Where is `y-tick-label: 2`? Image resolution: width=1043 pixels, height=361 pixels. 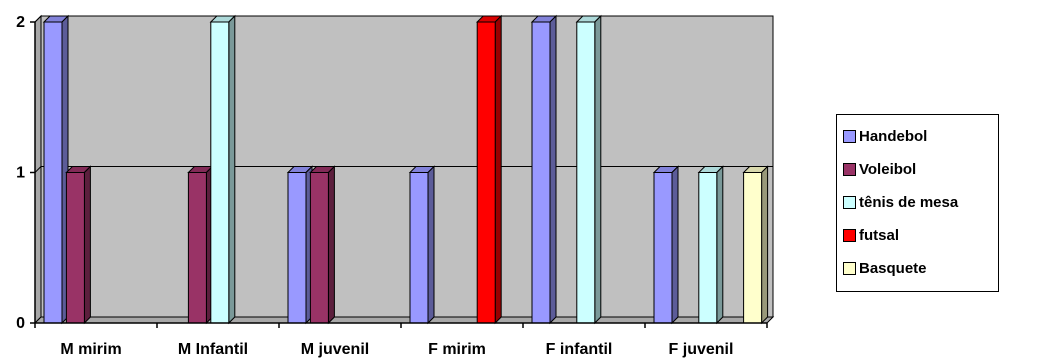
y-tick-label: 2 is located at coordinates (20, 22).